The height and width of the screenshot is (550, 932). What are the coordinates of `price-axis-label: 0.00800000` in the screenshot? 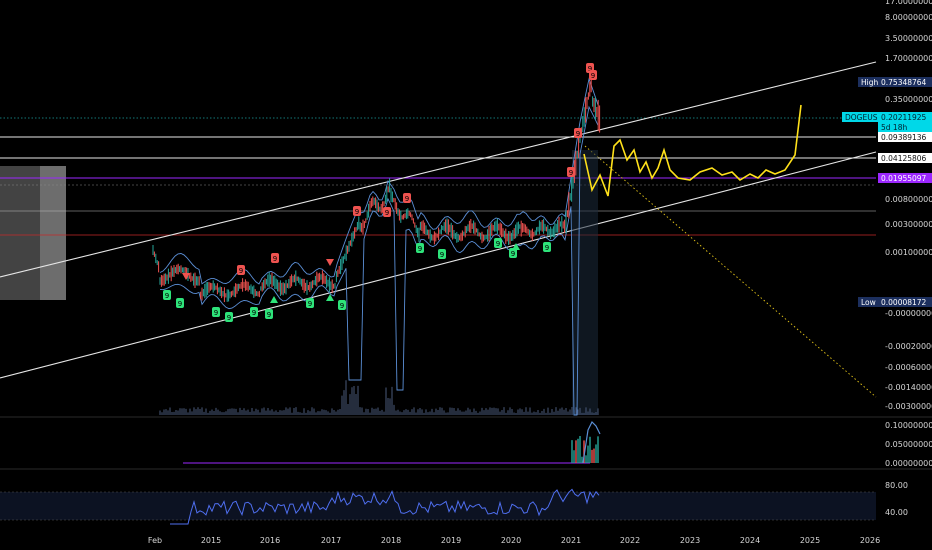 It's located at (908, 199).